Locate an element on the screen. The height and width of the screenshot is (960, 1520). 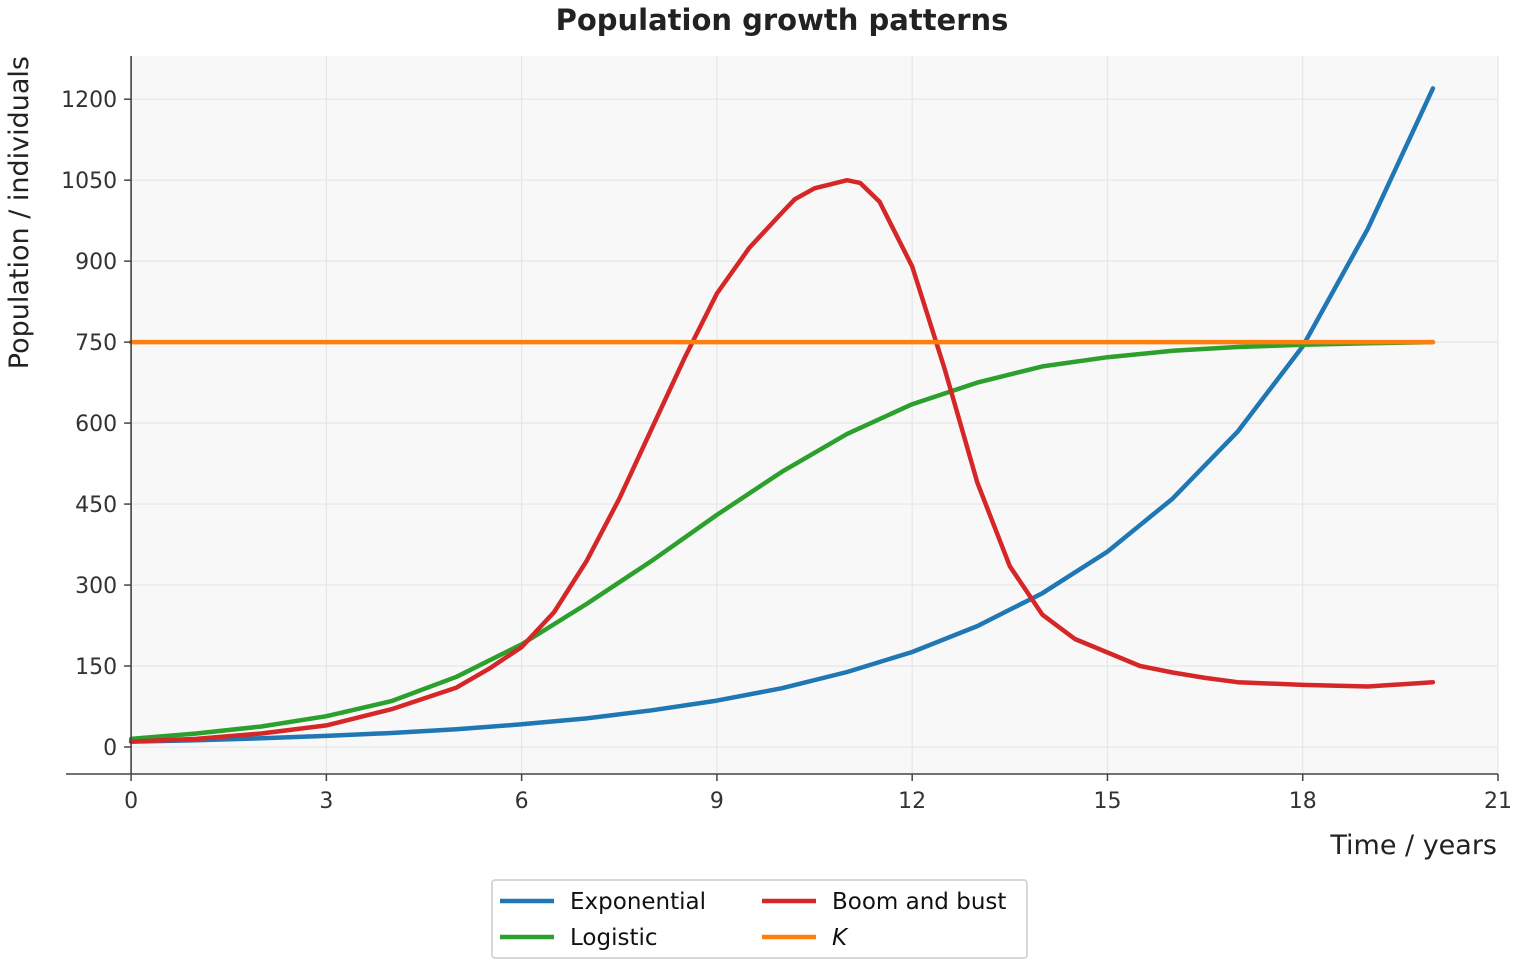
legend-label-logistic: Logistic is located at coordinates (614, 938).